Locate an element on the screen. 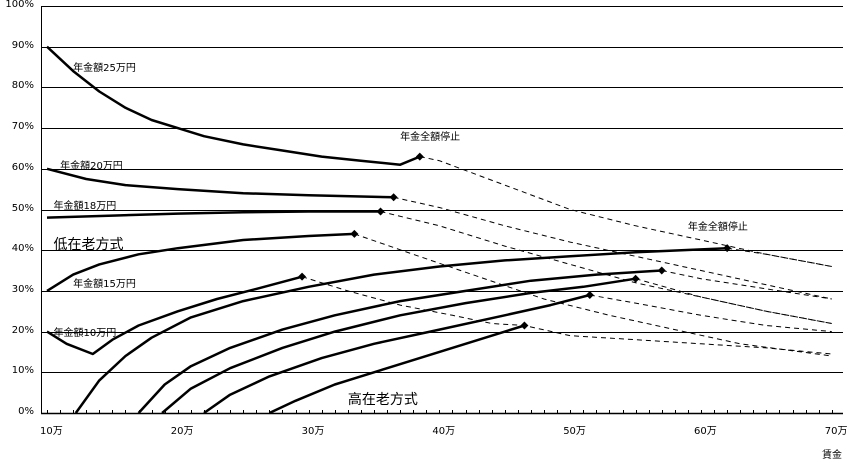 This screenshot has width=850, height=461. x-tick-label: 10万 is located at coordinates (51, 431).